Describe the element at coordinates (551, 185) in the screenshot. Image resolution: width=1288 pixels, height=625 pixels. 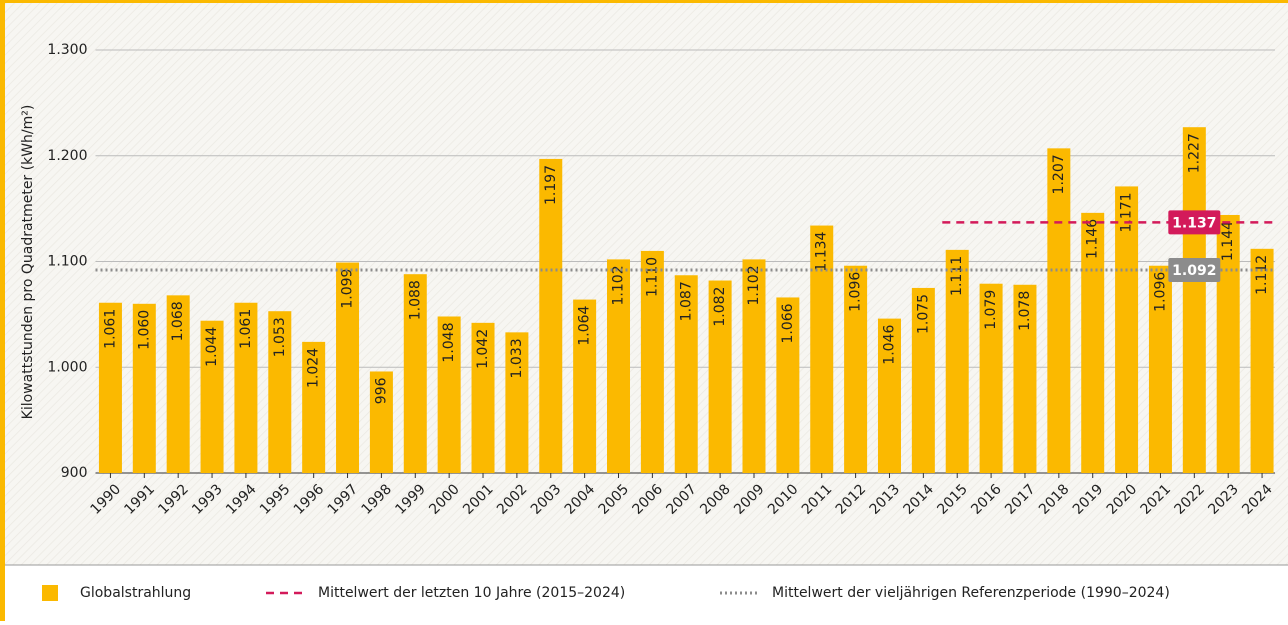
I see `data-label: 1.197` at that location.